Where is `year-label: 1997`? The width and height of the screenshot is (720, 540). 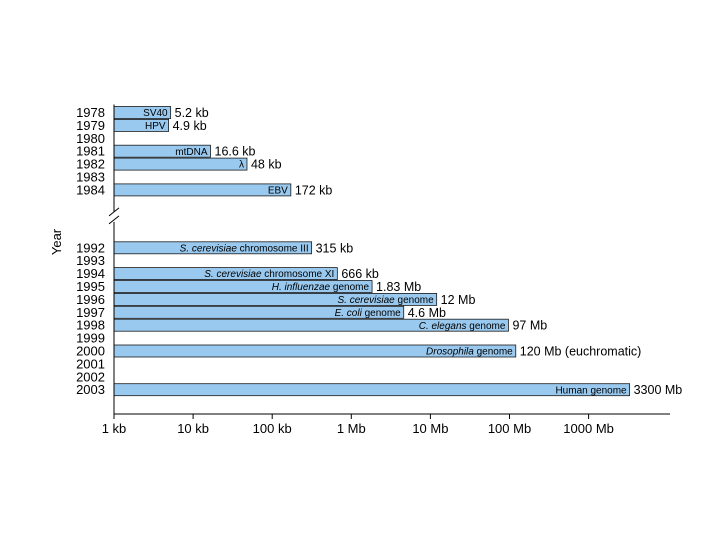
year-label: 1997 is located at coordinates (90, 312).